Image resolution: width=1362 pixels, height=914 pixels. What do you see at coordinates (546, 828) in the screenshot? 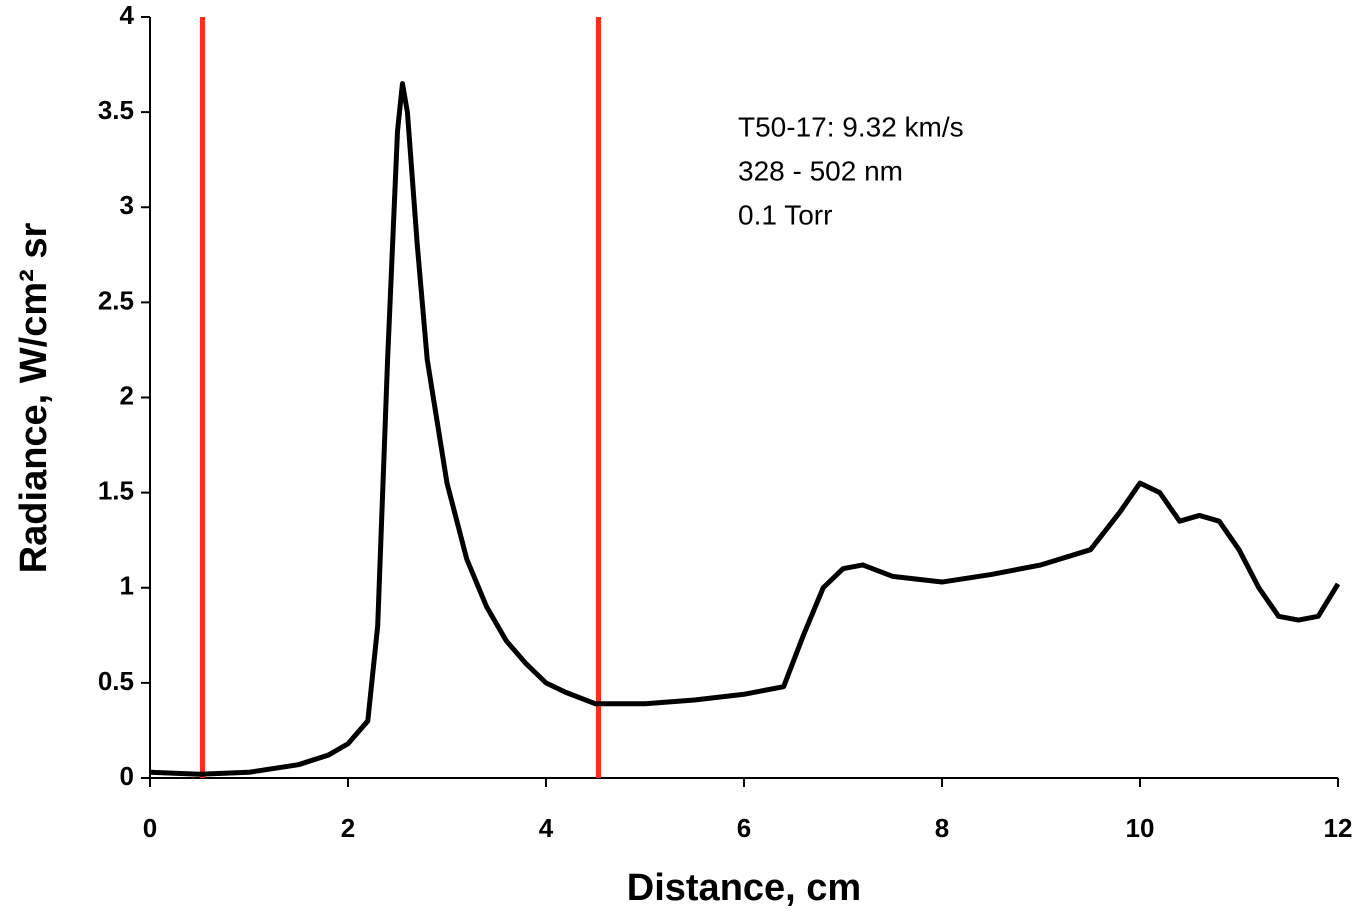
I see `x-tick-label: 4` at bounding box center [546, 828].